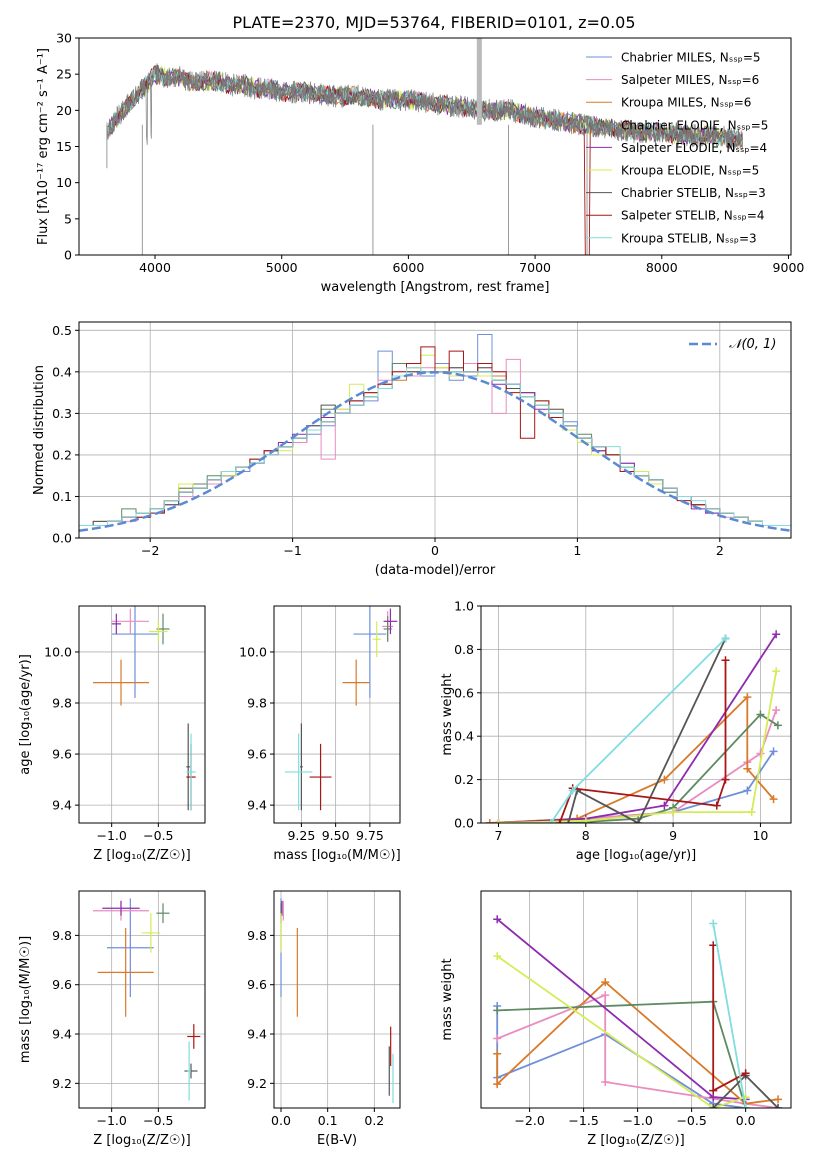 The height and width of the screenshot is (1170, 819). I want to click on legend-label: Salpeter ELODIE, Nₛₛₚ=4, so click(694, 148).